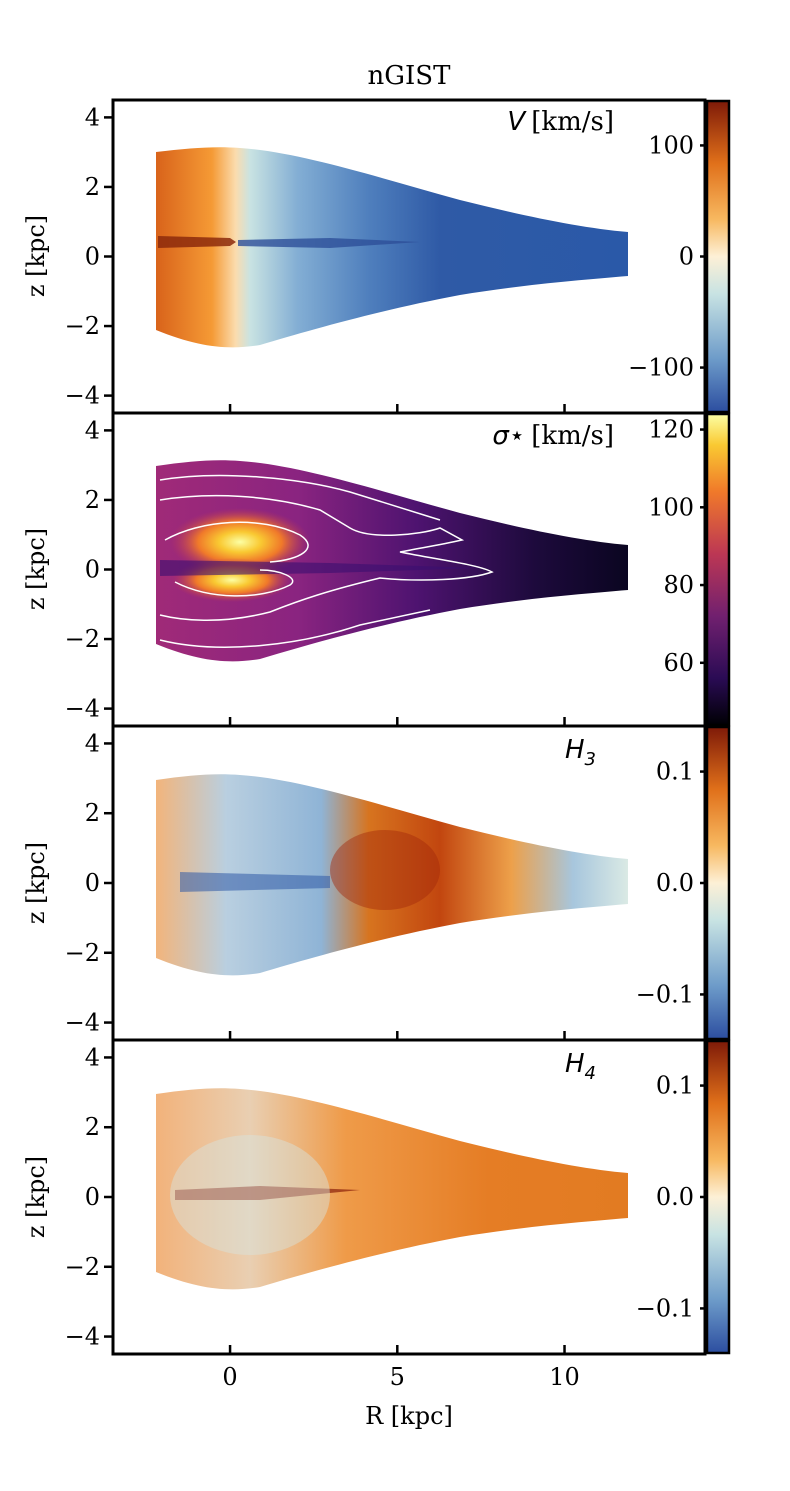 This screenshot has width=790, height=1491. Describe the element at coordinates (678, 585) in the screenshot. I see `colorbar-tick-label: 80` at that location.